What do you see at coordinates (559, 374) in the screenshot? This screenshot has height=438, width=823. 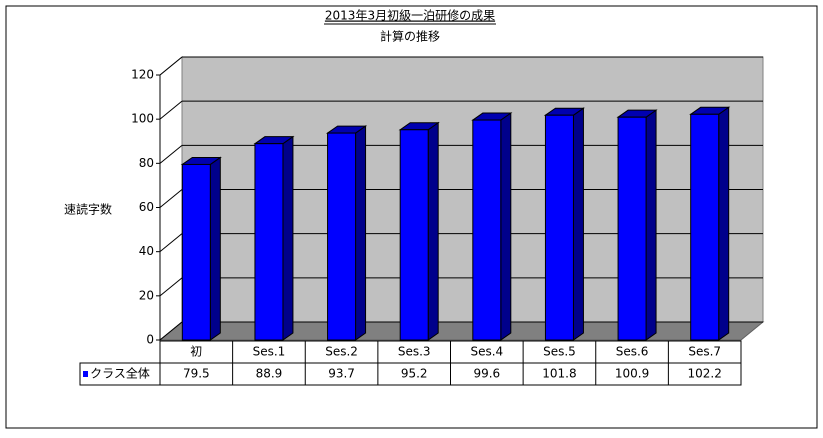 I see `table-value: 101.8` at bounding box center [559, 374].